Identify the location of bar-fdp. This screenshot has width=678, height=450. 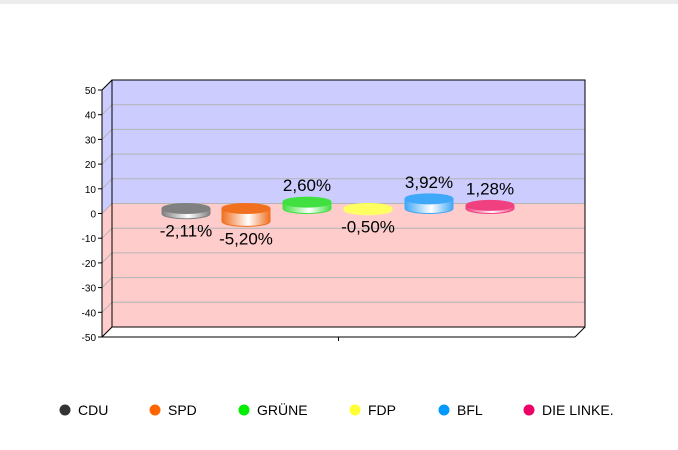
(368, 209).